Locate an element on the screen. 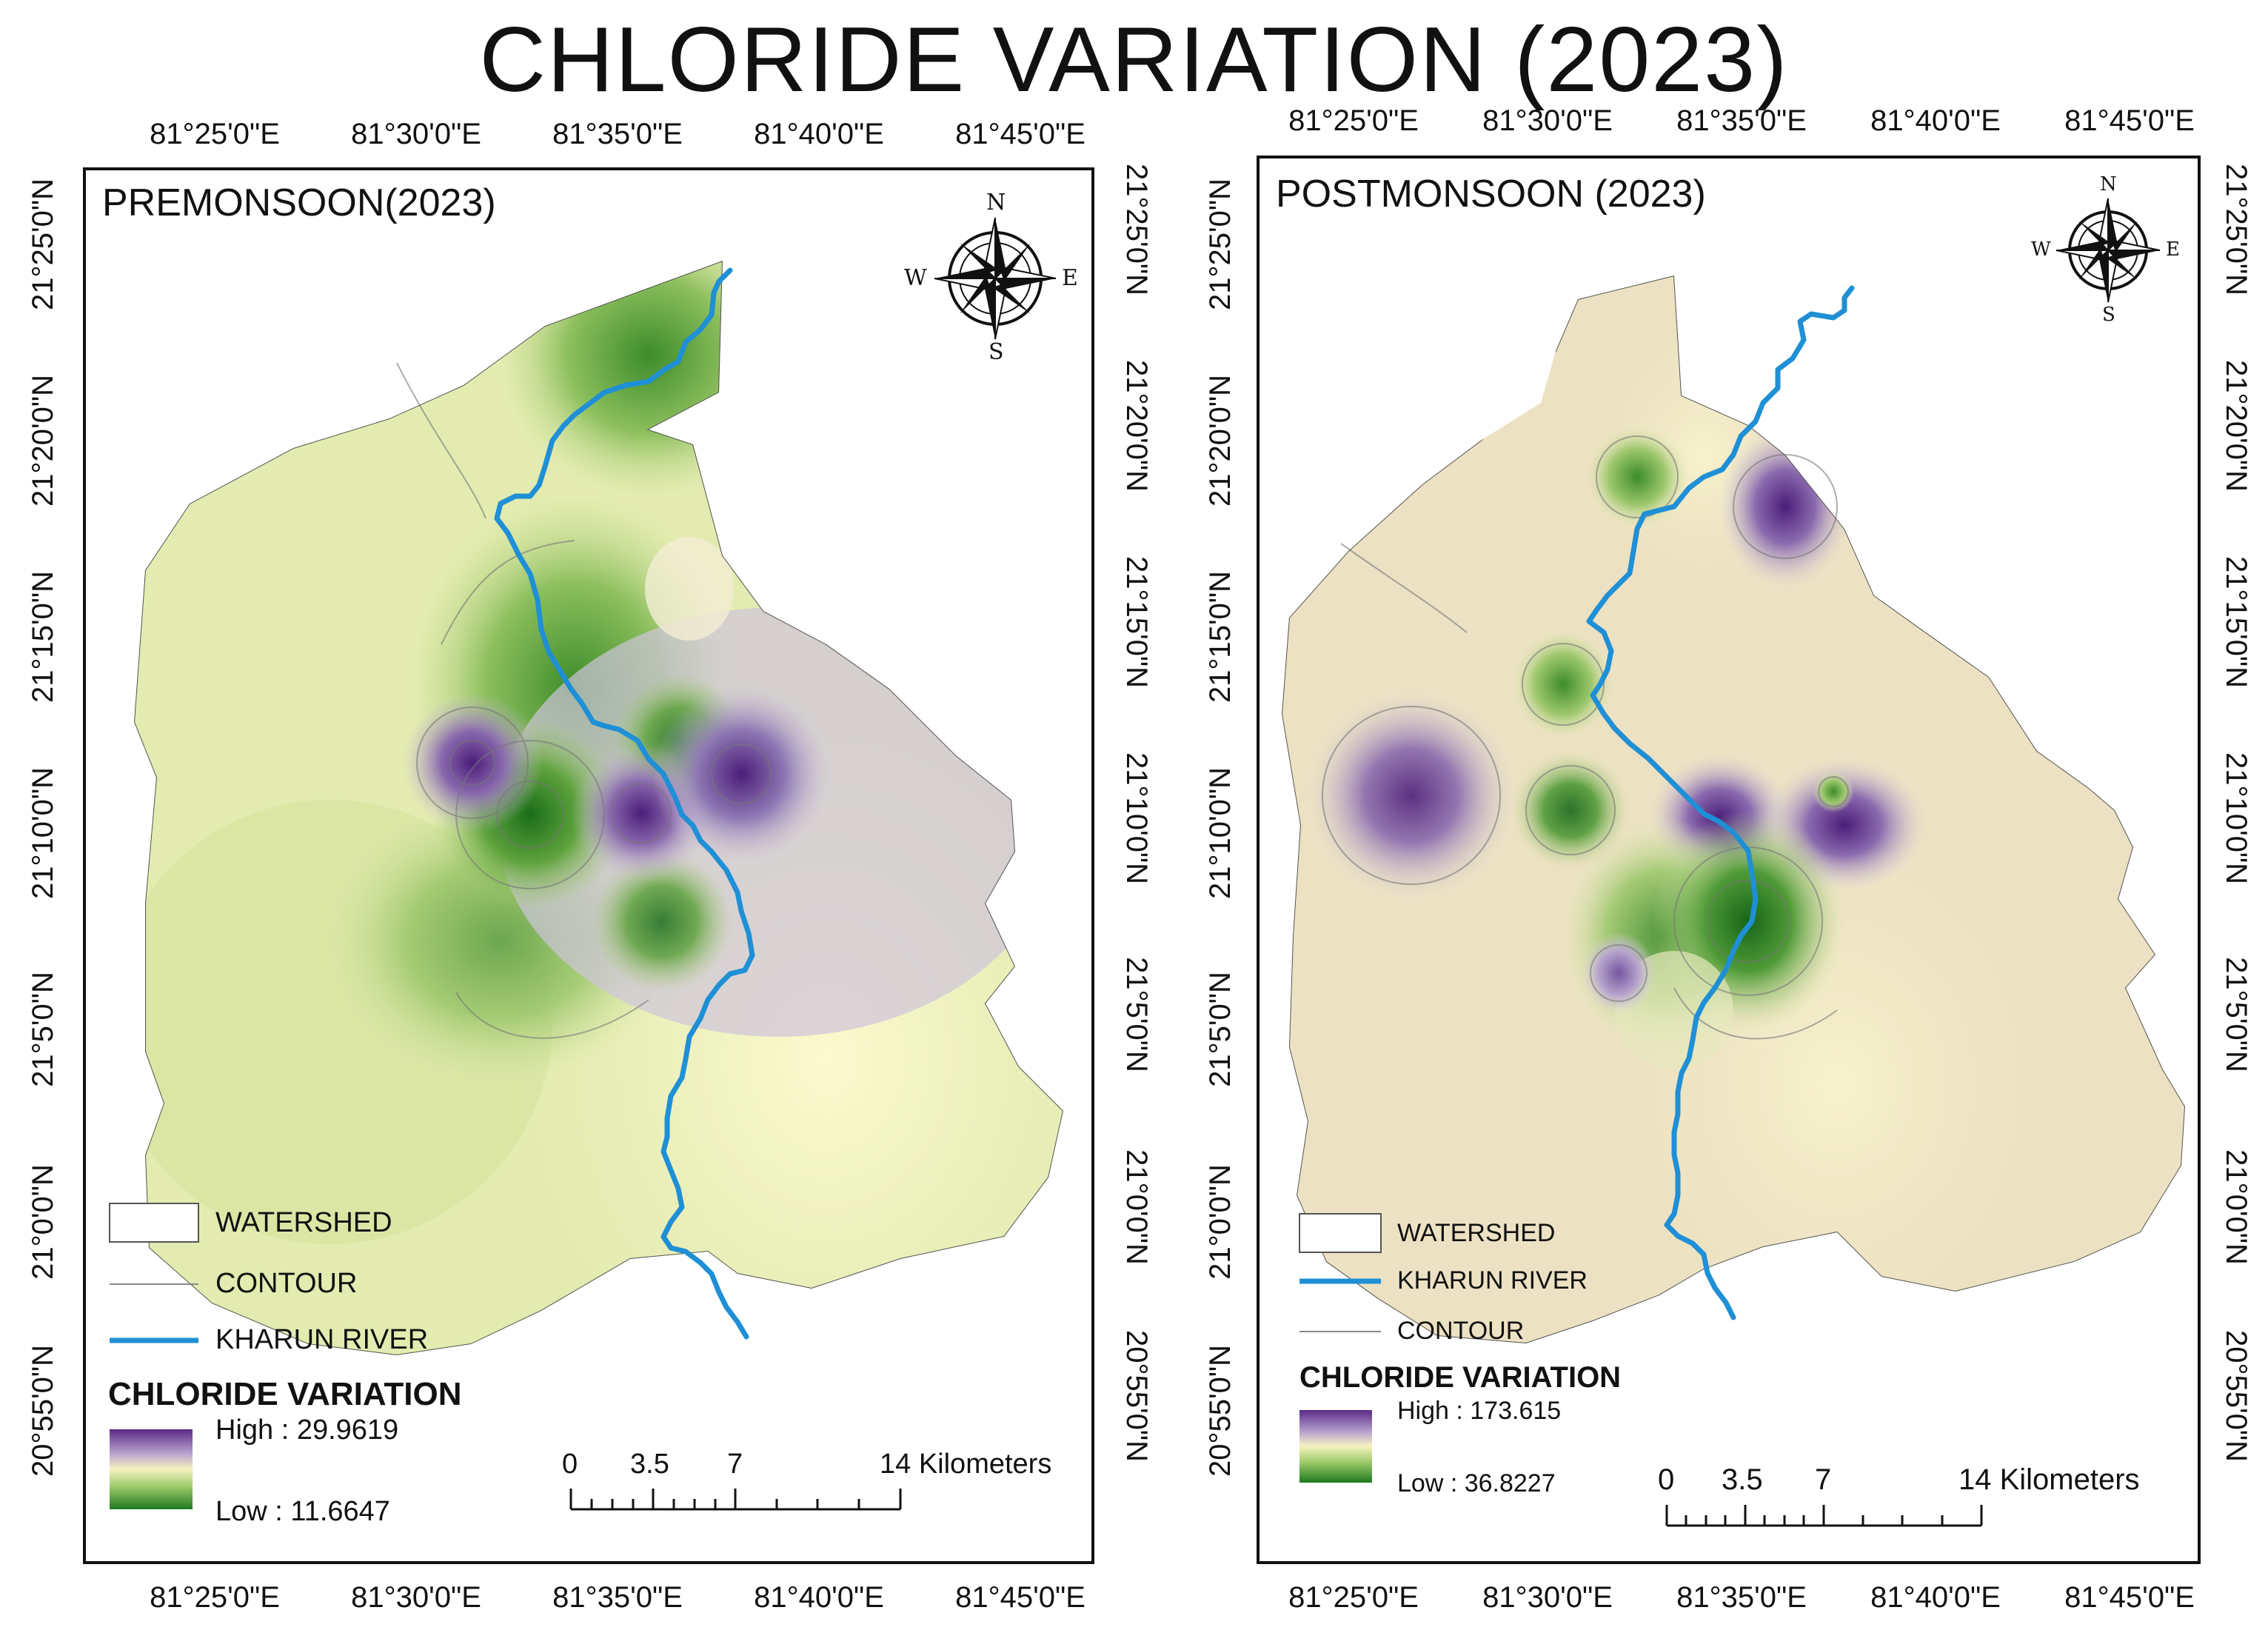 The width and height of the screenshot is (2268, 1630). premonsoon-legend-swatches is located at coordinates (154, 1356).